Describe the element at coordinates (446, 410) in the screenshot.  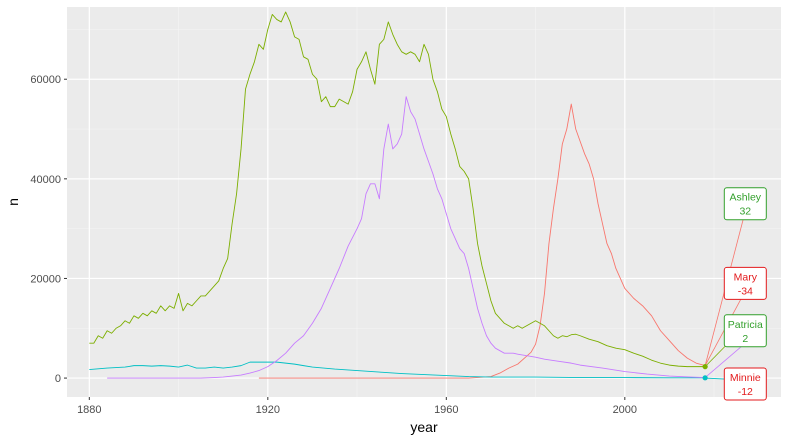
I see `x-tick-label: 1960` at that location.